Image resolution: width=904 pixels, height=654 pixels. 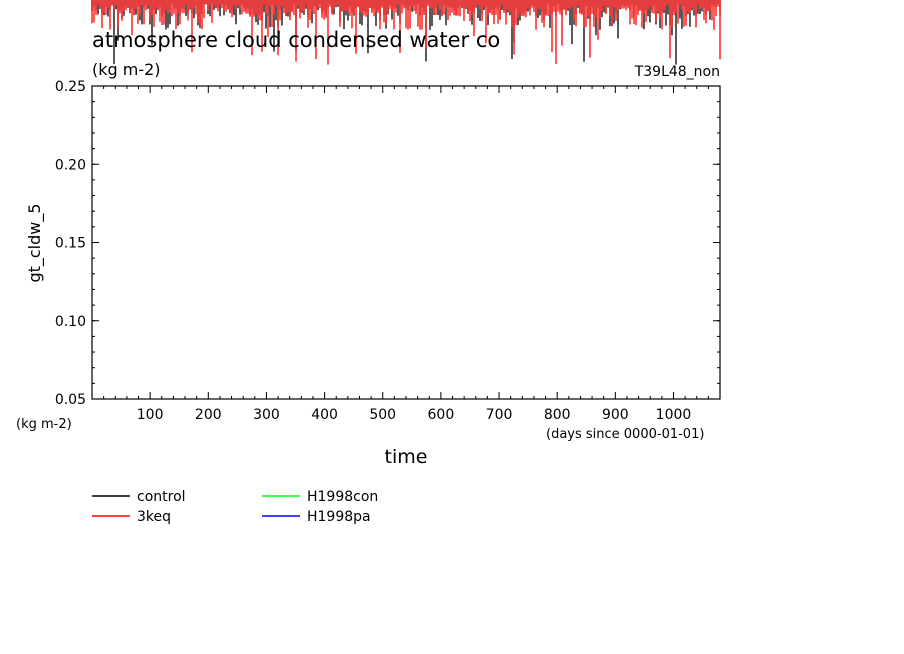 I want to click on x-tick-label: 100, so click(x=150, y=415).